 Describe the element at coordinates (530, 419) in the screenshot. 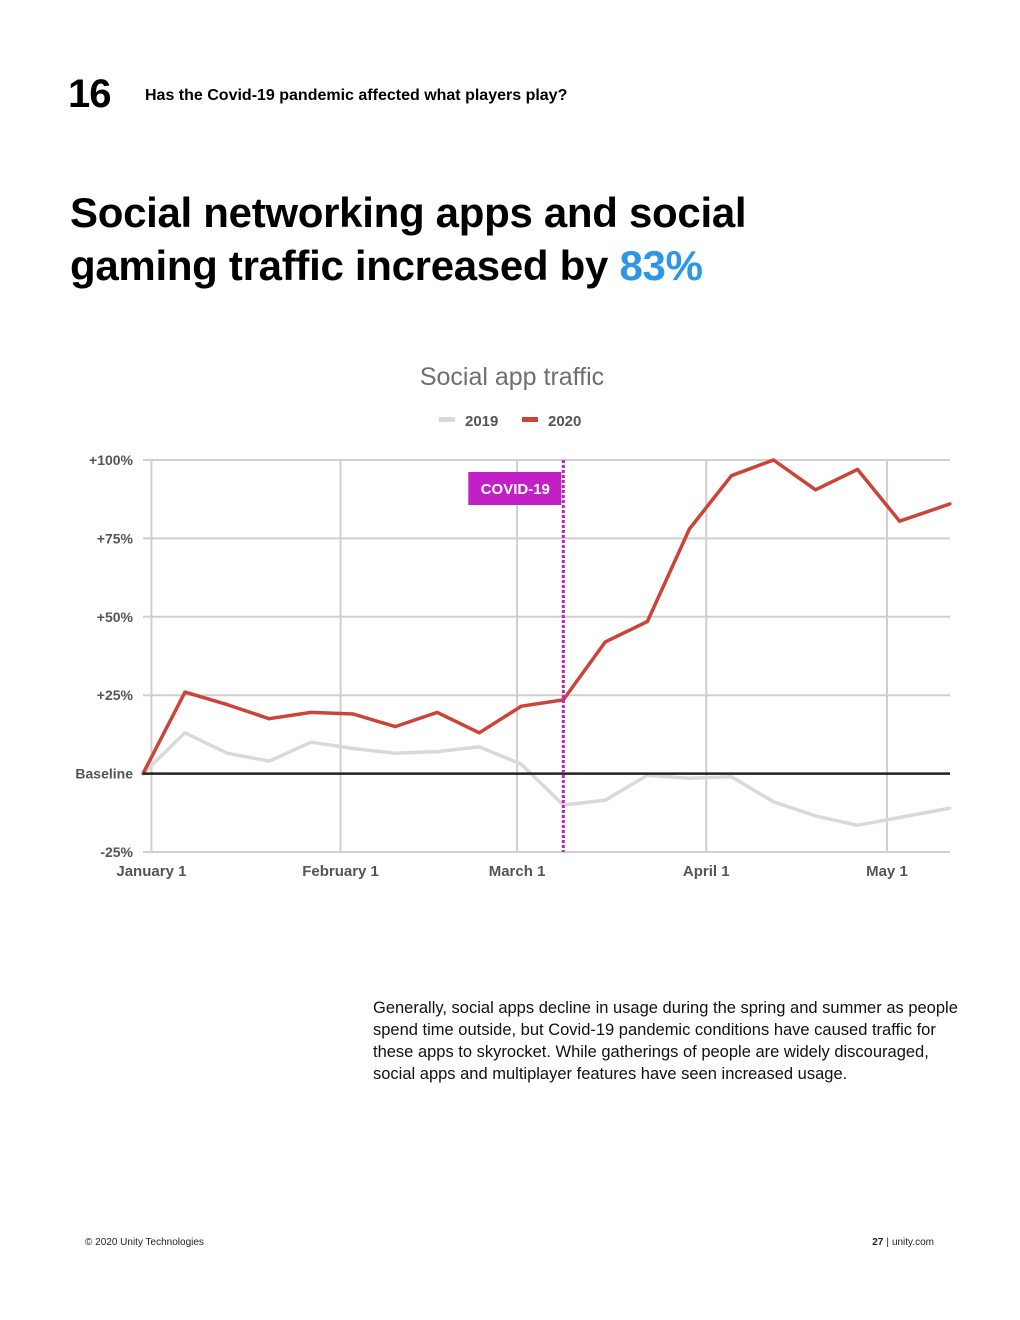

I see `legend-swatch-2020` at that location.